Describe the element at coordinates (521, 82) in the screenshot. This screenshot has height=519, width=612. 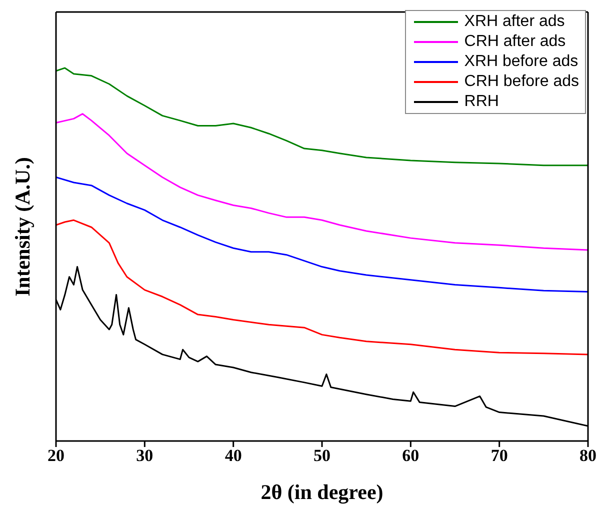
I see `legend-label: CRH before ads` at that location.